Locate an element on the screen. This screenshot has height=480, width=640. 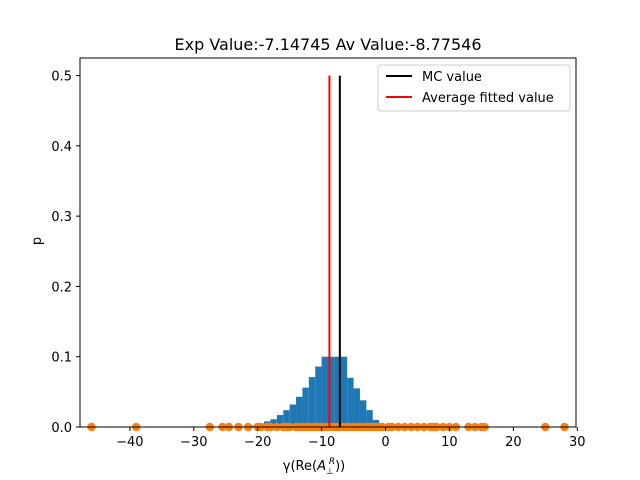
x-axis-label: γ(Re(A⊥R)) is located at coordinates (314, 467).